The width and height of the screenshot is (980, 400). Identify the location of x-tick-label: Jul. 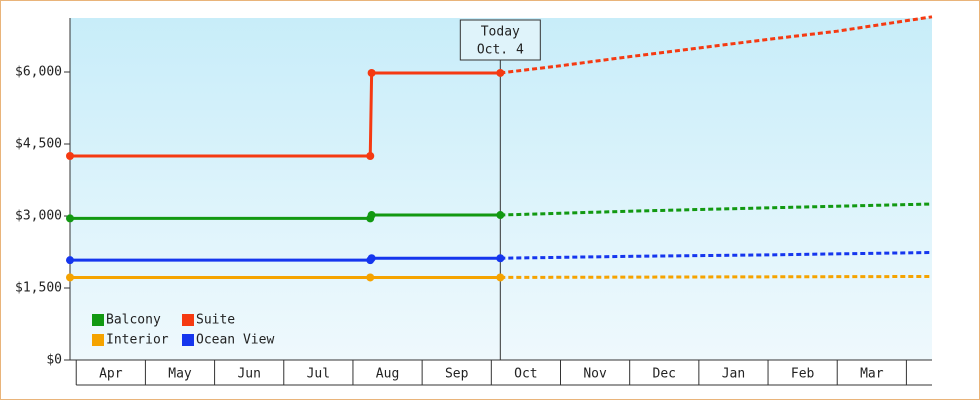
(318, 374).